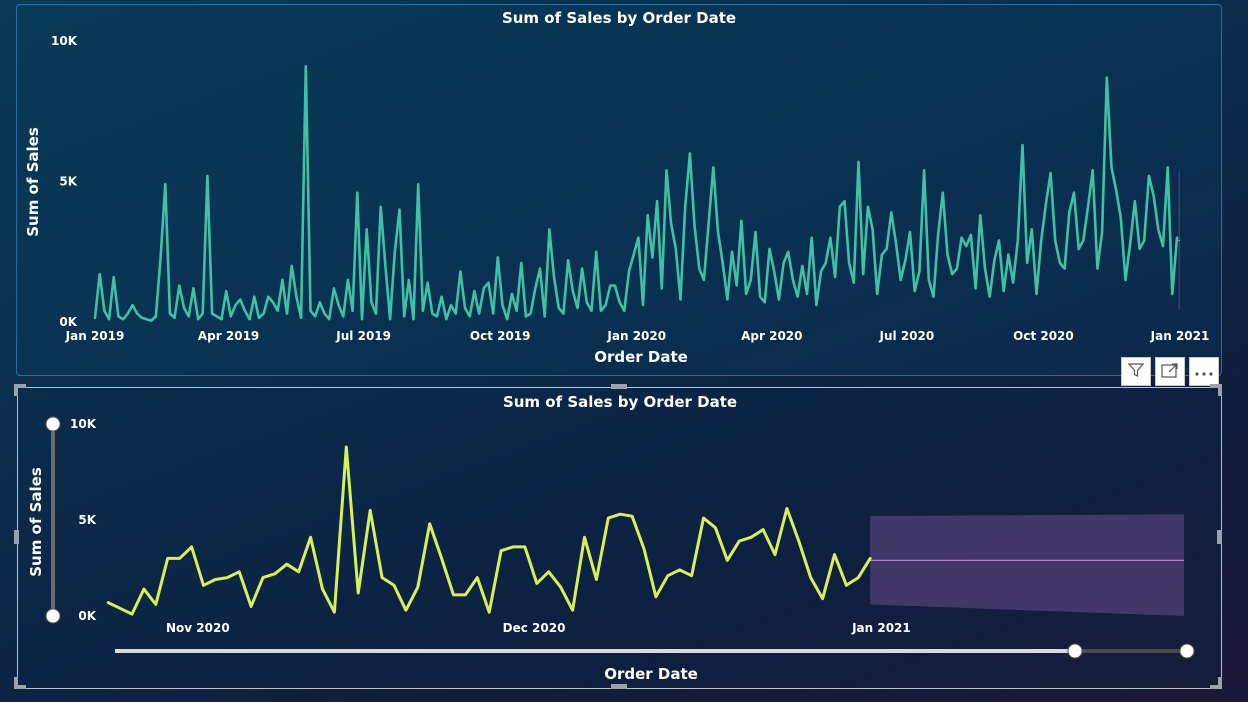 The height and width of the screenshot is (702, 1248). Describe the element at coordinates (68, 322) in the screenshot. I see `top-y-tick-label: 0K` at that location.